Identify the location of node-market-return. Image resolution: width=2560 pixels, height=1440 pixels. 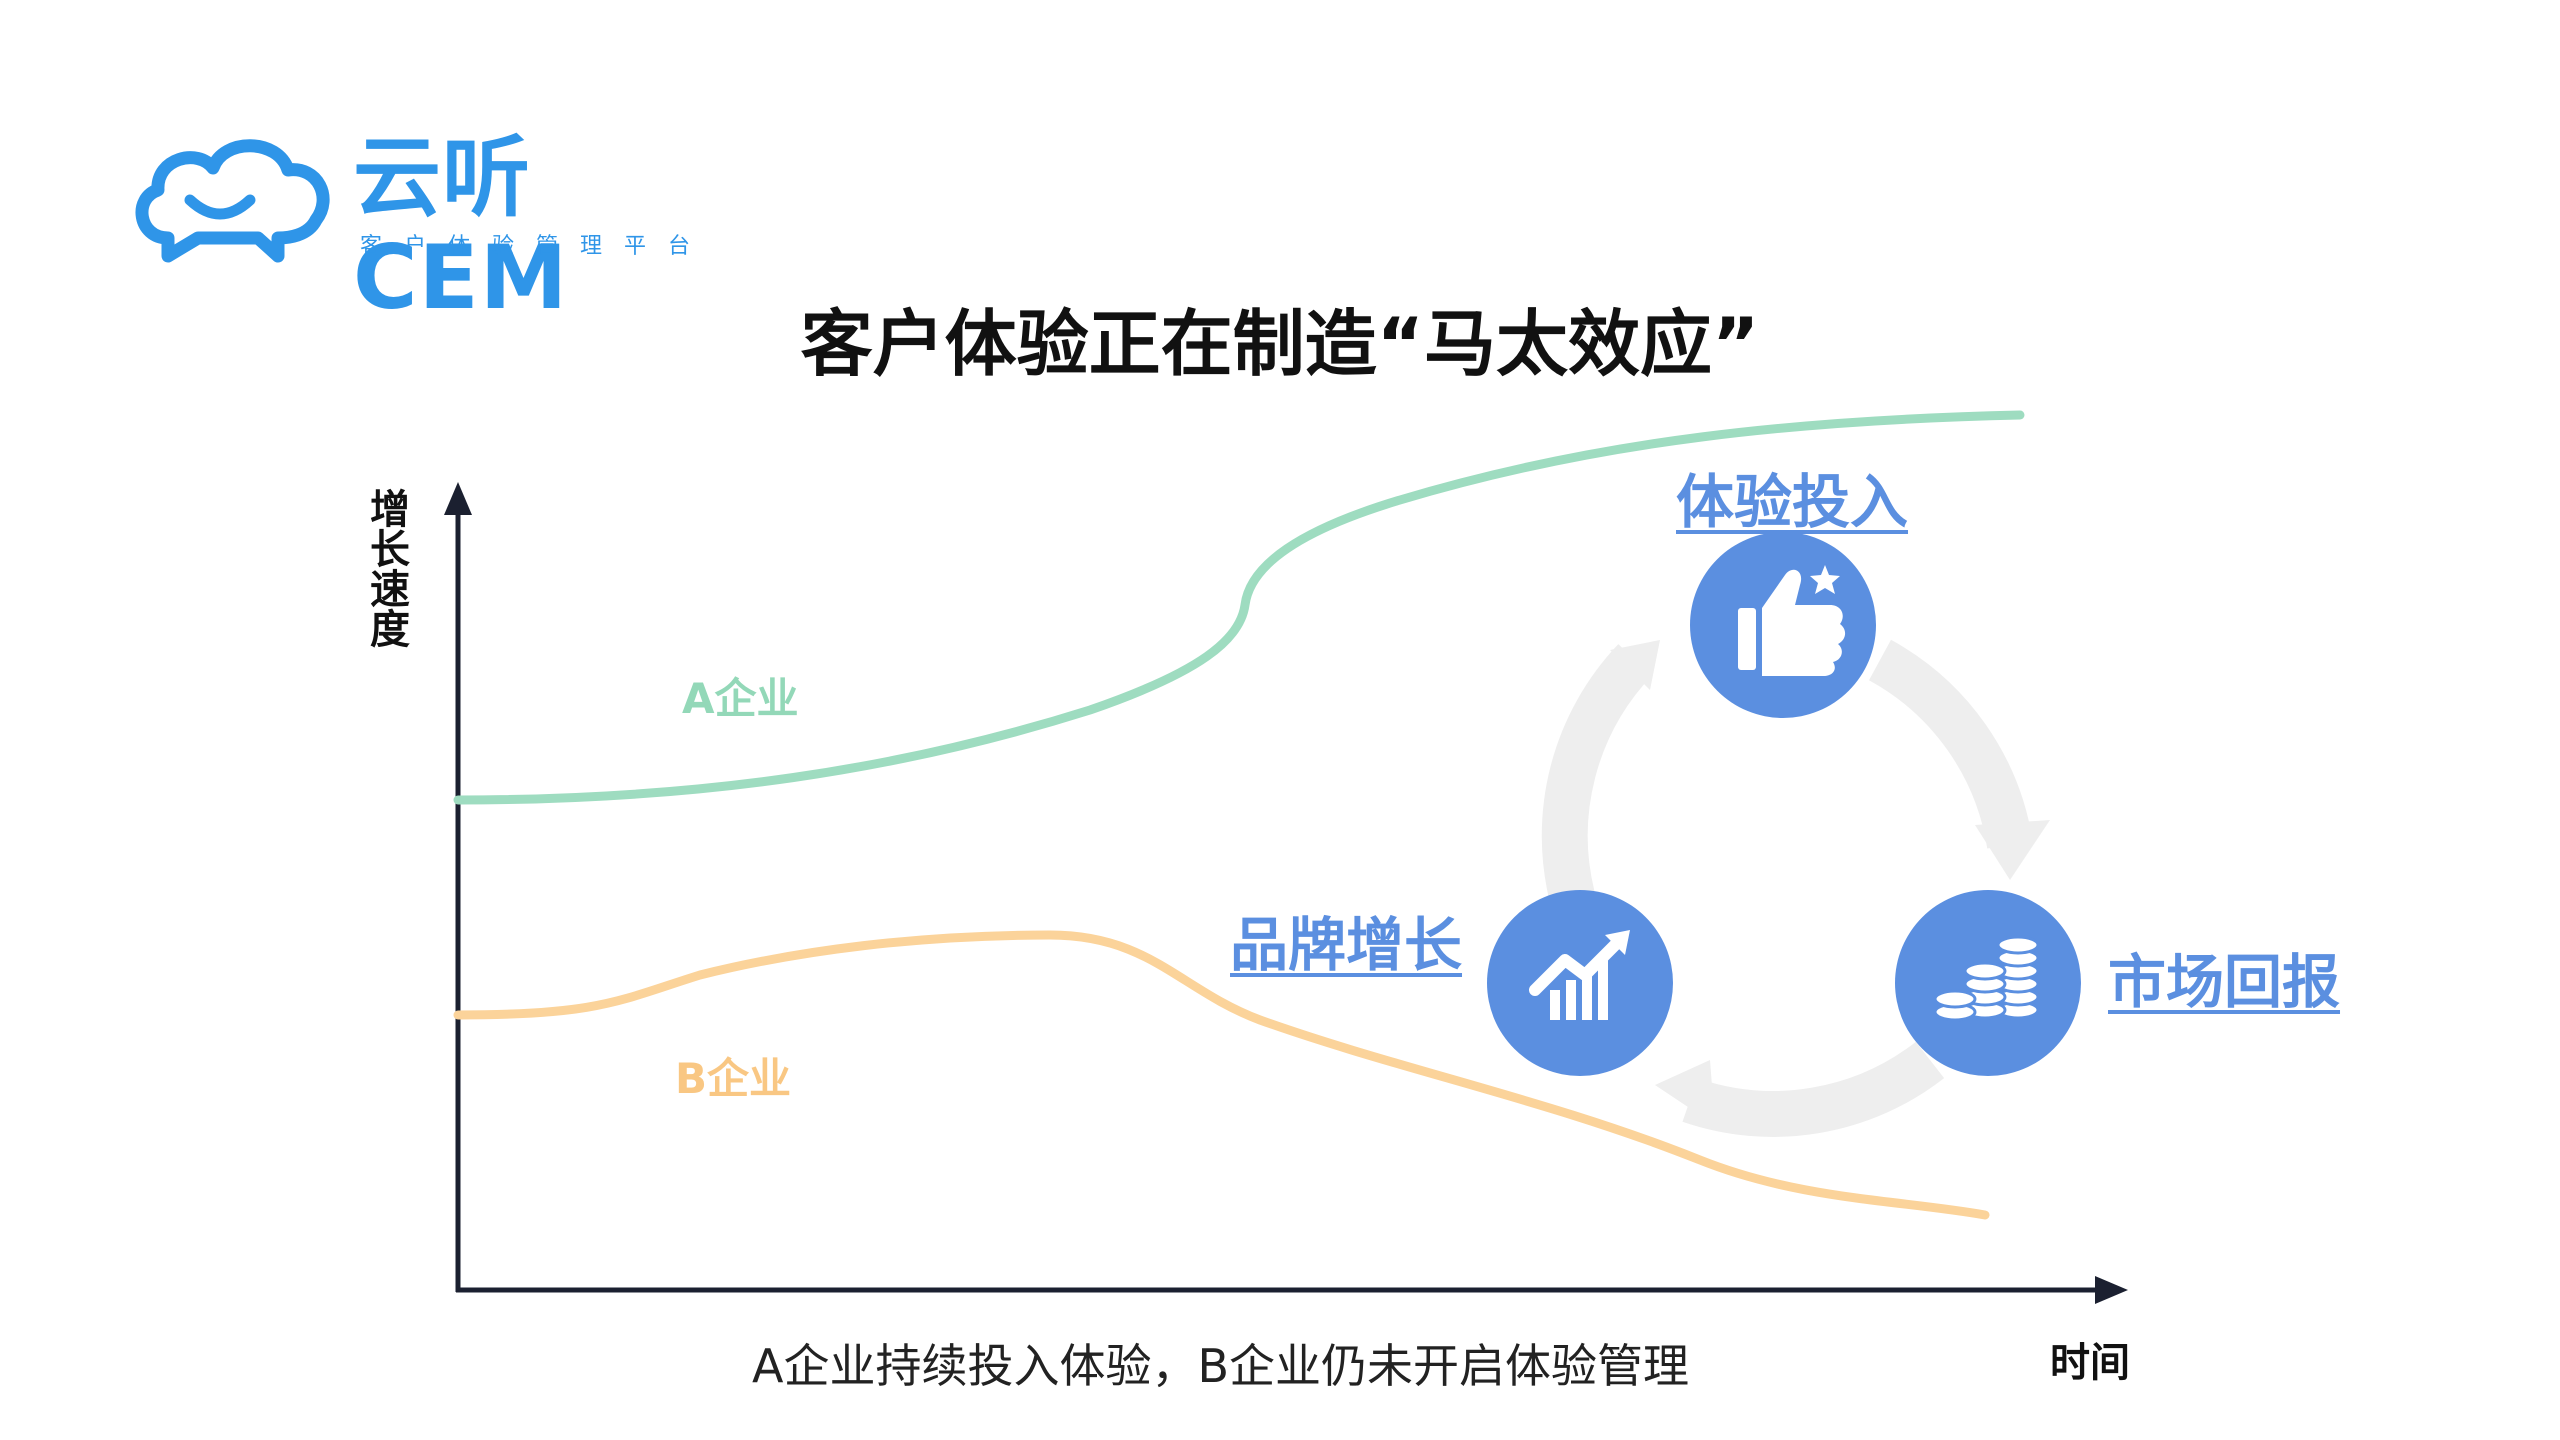
(1988, 983).